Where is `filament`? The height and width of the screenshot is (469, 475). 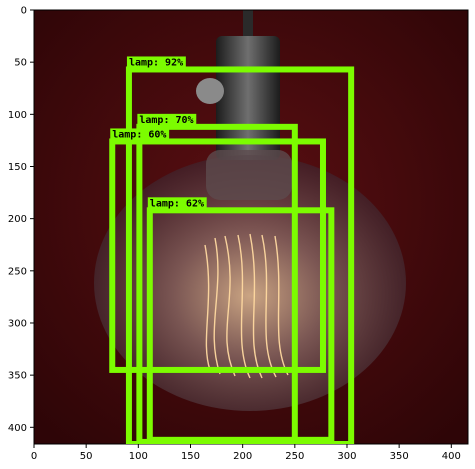 filament is located at coordinates (246, 306).